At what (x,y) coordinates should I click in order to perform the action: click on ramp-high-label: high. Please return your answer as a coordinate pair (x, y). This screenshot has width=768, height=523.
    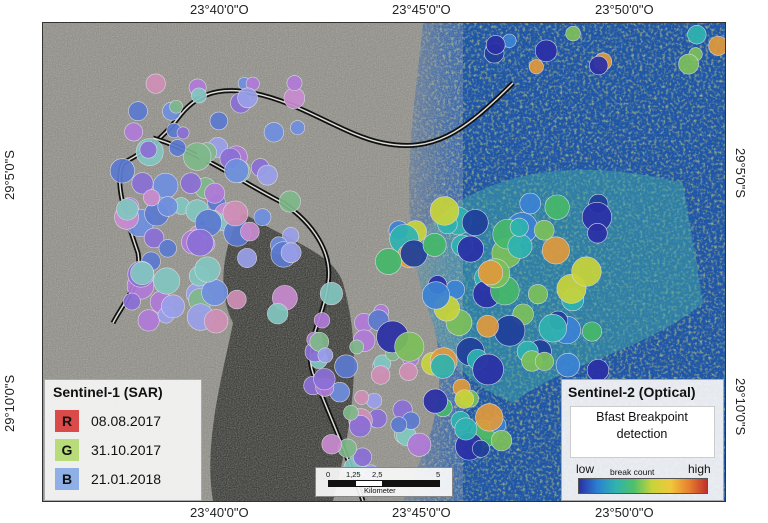
    Looking at the image, I should click on (699, 469).